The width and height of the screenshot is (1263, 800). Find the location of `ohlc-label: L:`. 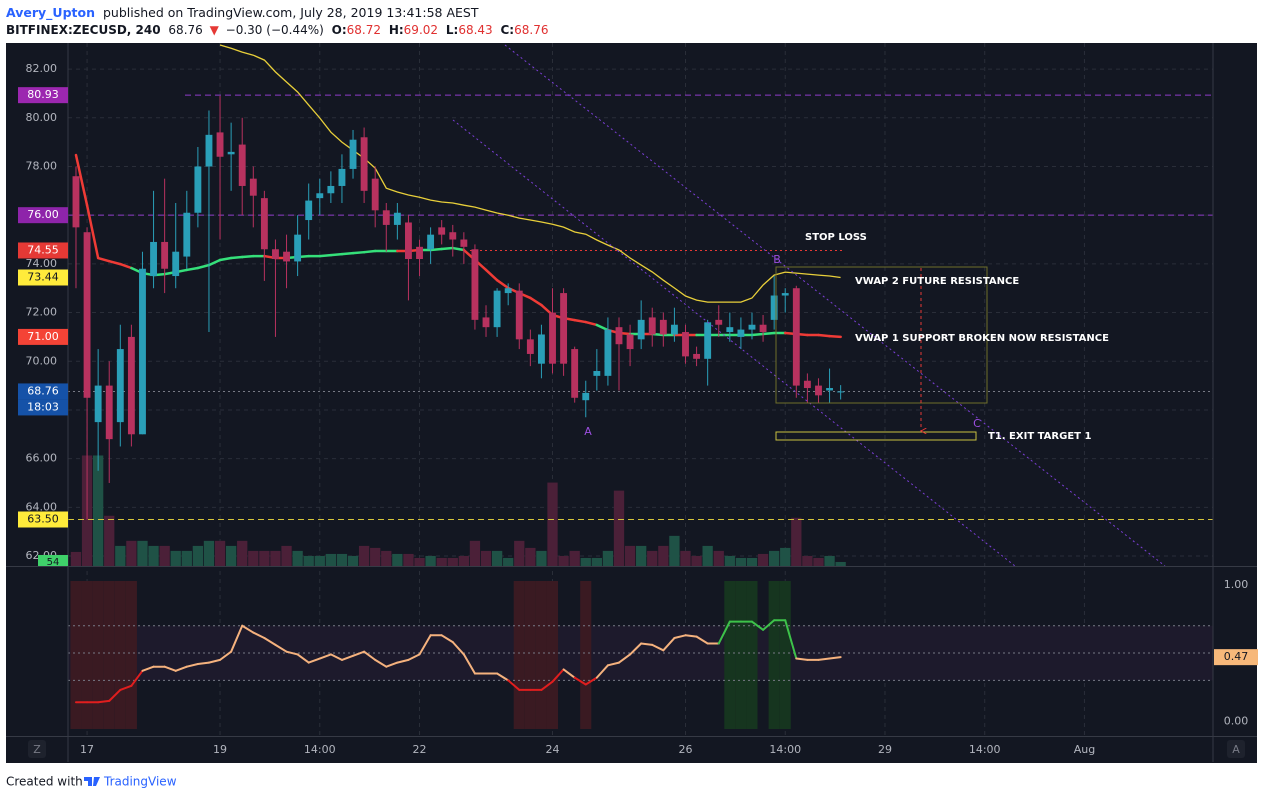

ohlc-label: L: is located at coordinates (452, 30).